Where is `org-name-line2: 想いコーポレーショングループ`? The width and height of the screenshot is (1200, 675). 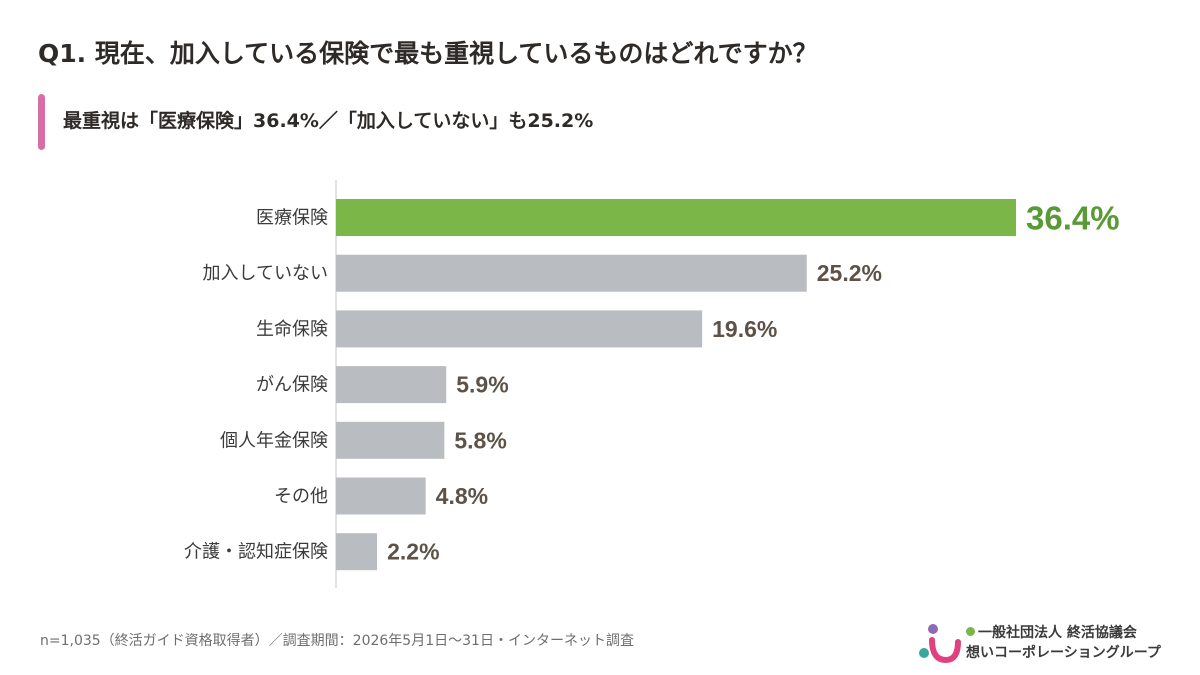
org-name-line2: 想いコーポレーショングループ is located at coordinates (1063, 653).